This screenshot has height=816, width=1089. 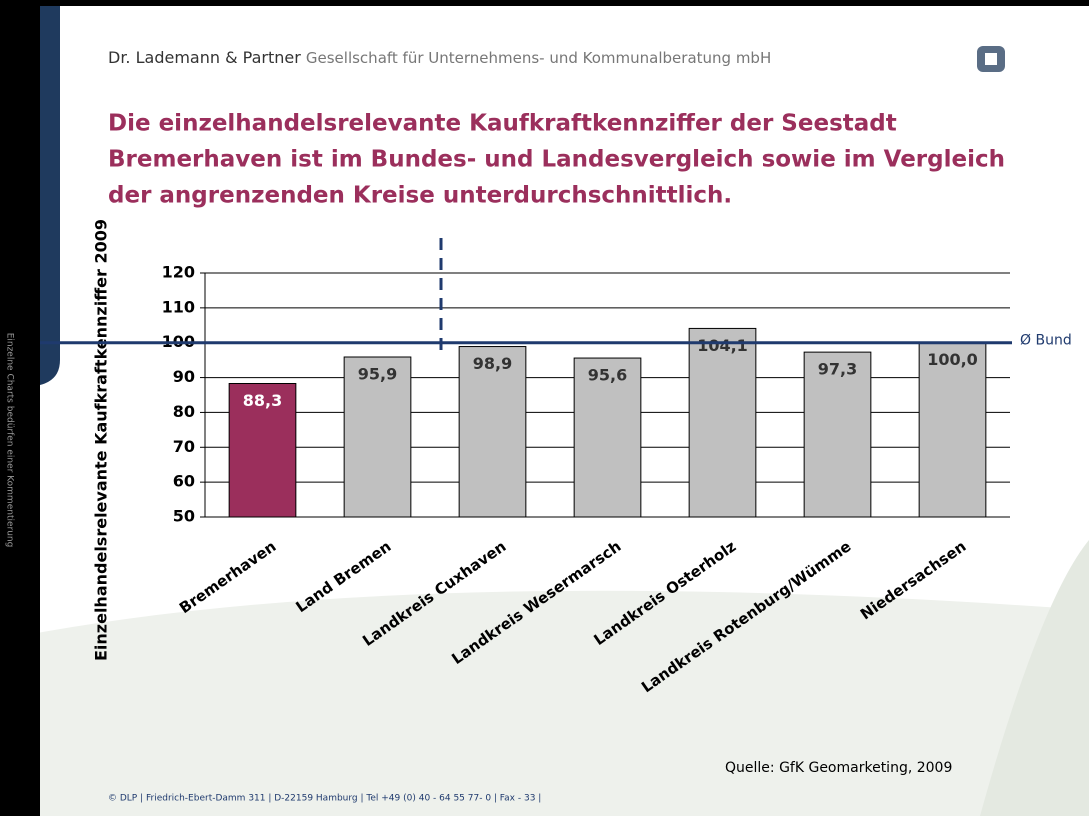 What do you see at coordinates (50, 195) in the screenshot?
I see `side-band` at bounding box center [50, 195].